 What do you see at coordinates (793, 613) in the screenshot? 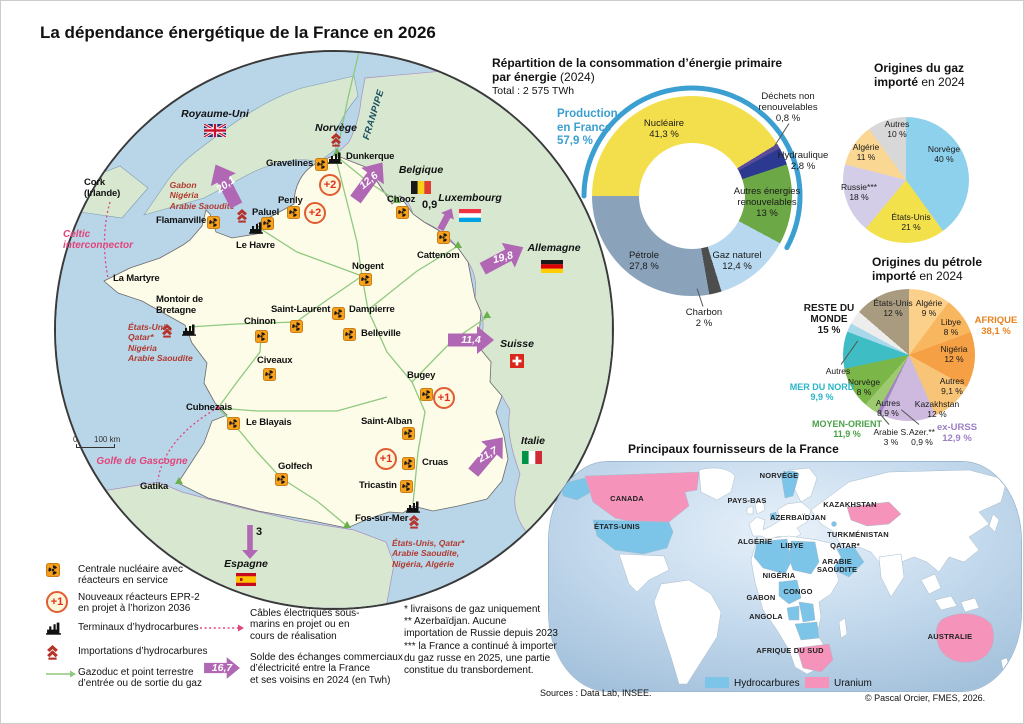
I see `gabon` at bounding box center [793, 613].